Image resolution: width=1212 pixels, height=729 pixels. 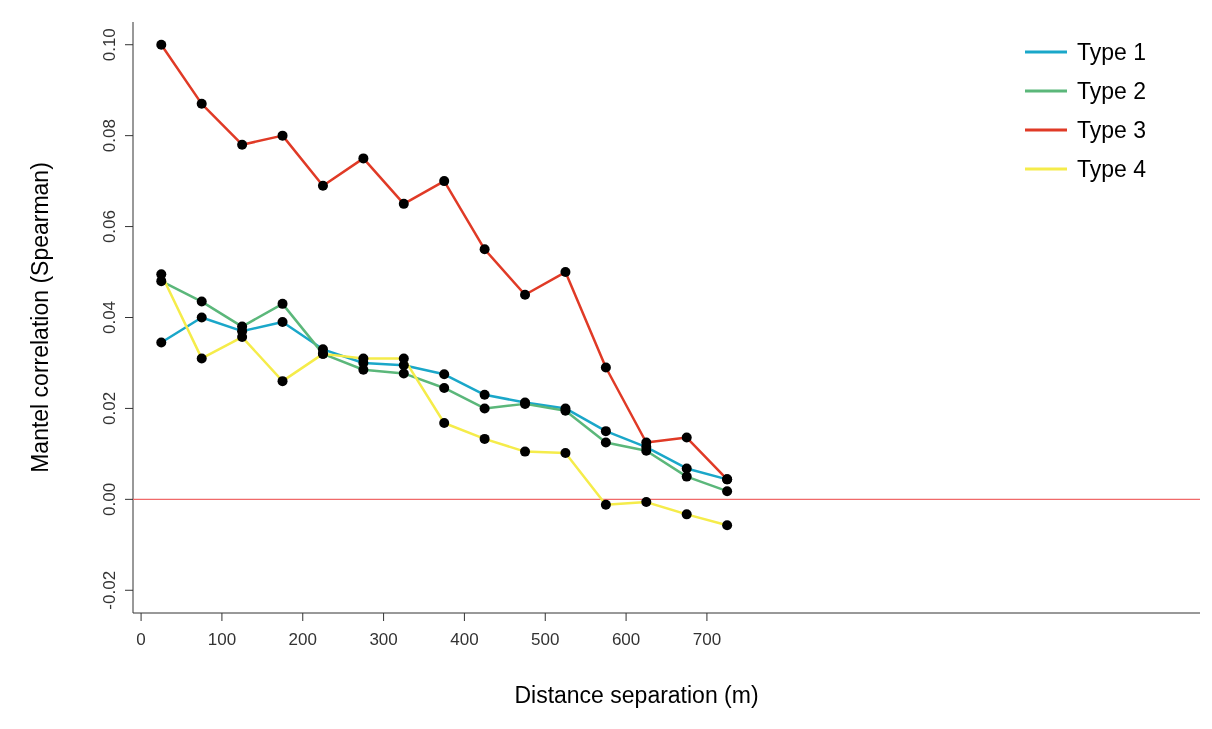 I want to click on y-tick-label: 0.02, so click(x=109, y=408).